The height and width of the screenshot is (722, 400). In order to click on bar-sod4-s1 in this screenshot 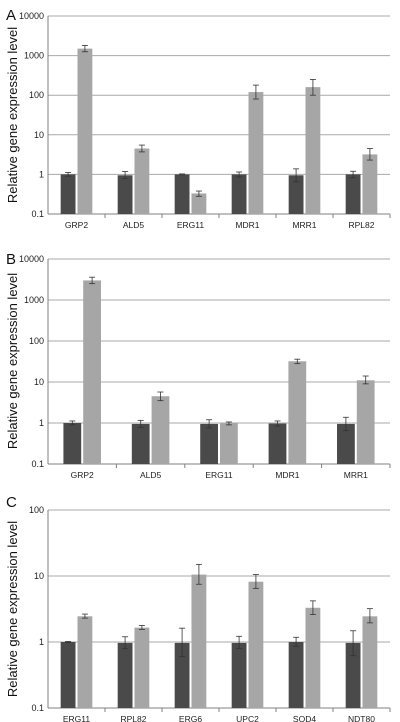, I will do `click(296, 675)`.